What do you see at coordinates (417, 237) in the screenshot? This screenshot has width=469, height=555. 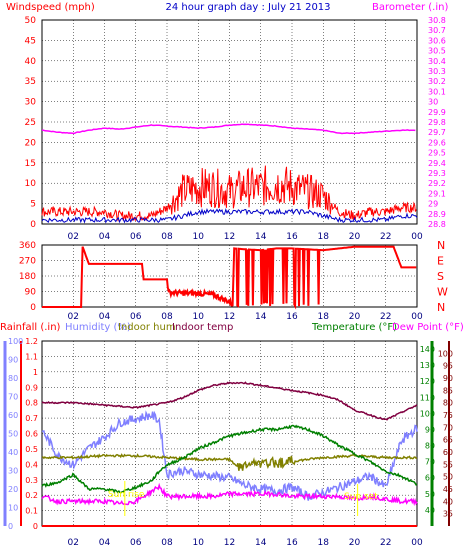 I see `wind-x-tick-label: 00` at bounding box center [417, 237].